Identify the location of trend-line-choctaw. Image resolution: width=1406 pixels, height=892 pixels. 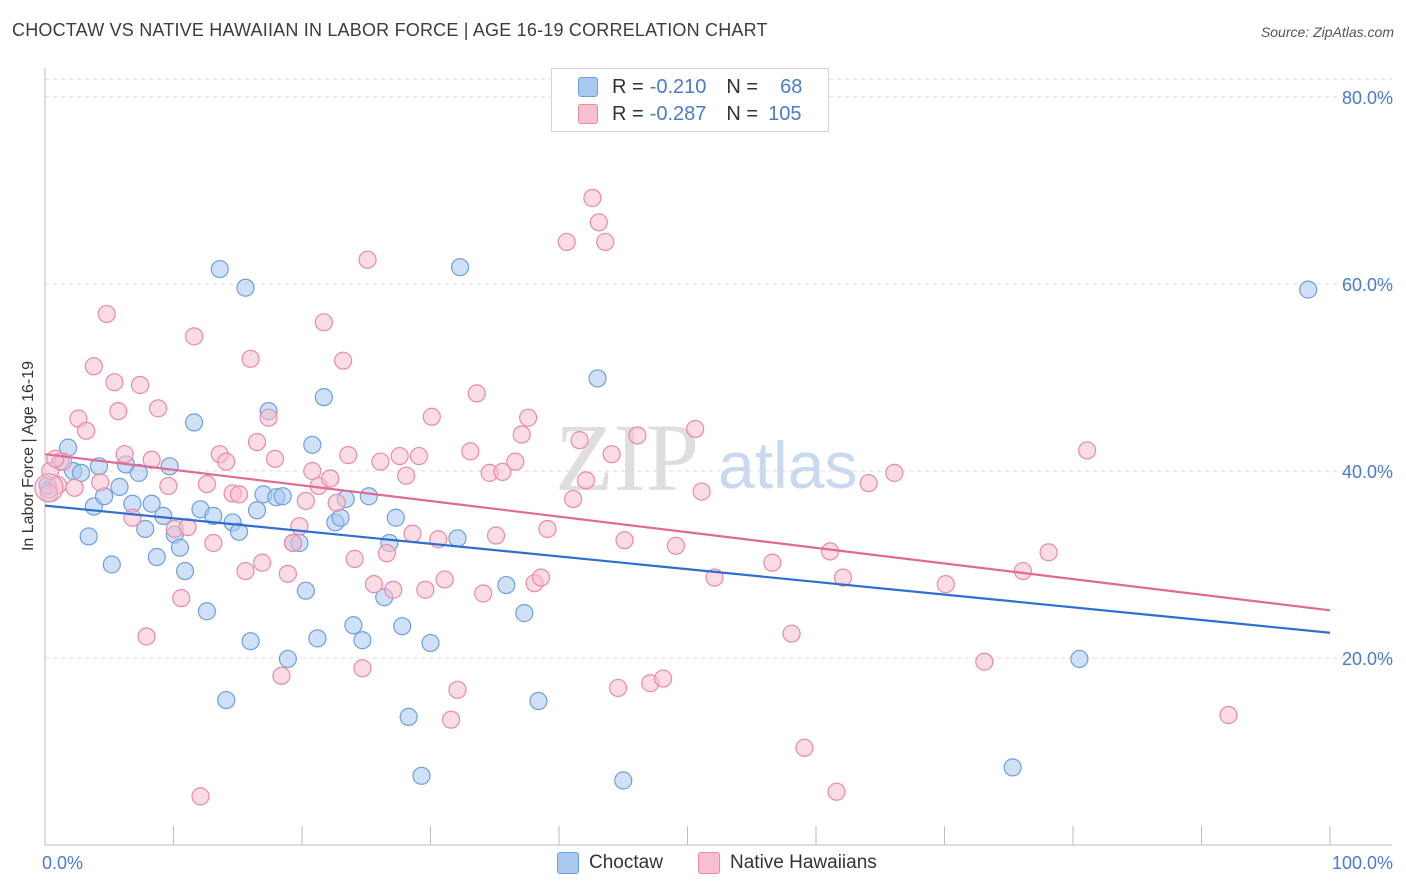
(687, 569).